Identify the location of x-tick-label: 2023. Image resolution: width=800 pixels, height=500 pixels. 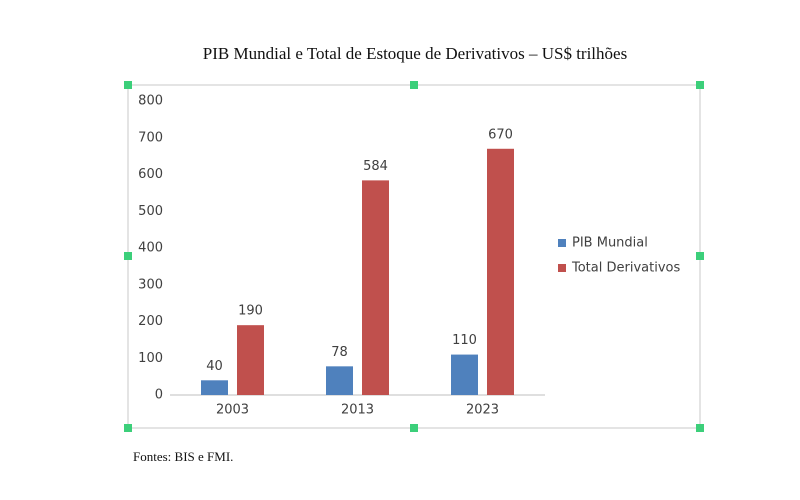
(482, 410).